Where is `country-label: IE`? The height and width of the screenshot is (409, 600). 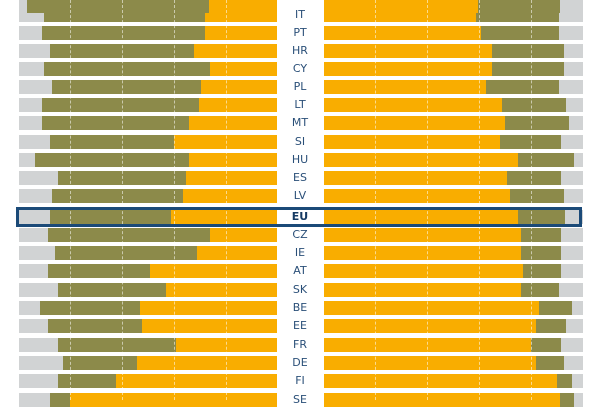 country-label: IE is located at coordinates (300, 252).